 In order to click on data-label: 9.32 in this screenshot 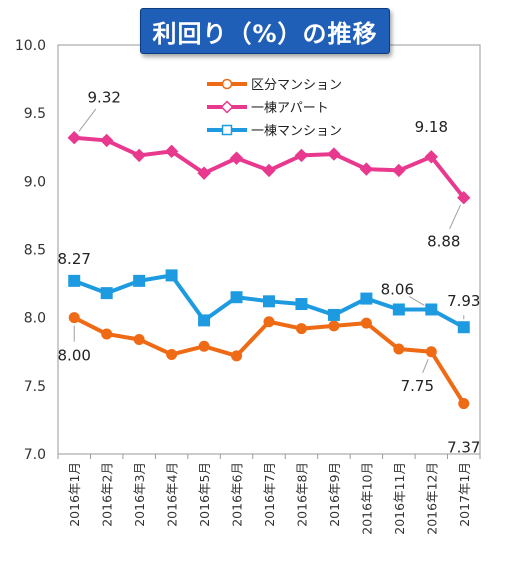, I will do `click(104, 98)`.